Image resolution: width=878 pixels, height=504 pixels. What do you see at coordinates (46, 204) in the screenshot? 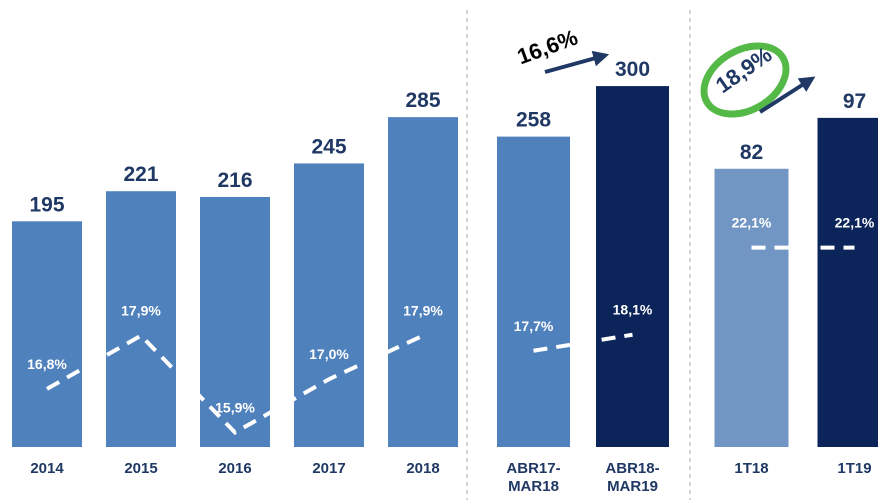
I see `value-label: 195` at bounding box center [46, 204].